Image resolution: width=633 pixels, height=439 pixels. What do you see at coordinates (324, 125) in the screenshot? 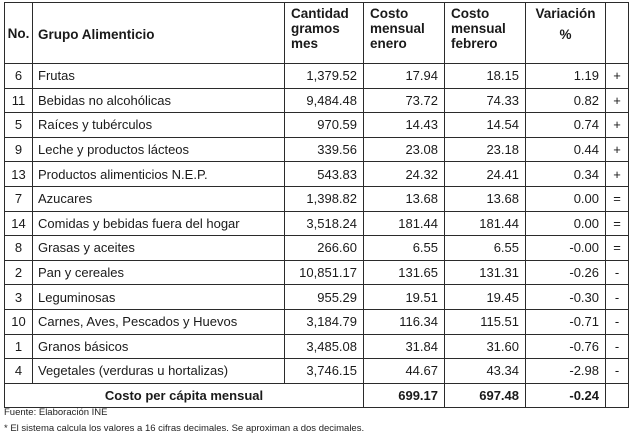
I see `cell-cantidad: 970.59` at bounding box center [324, 125].